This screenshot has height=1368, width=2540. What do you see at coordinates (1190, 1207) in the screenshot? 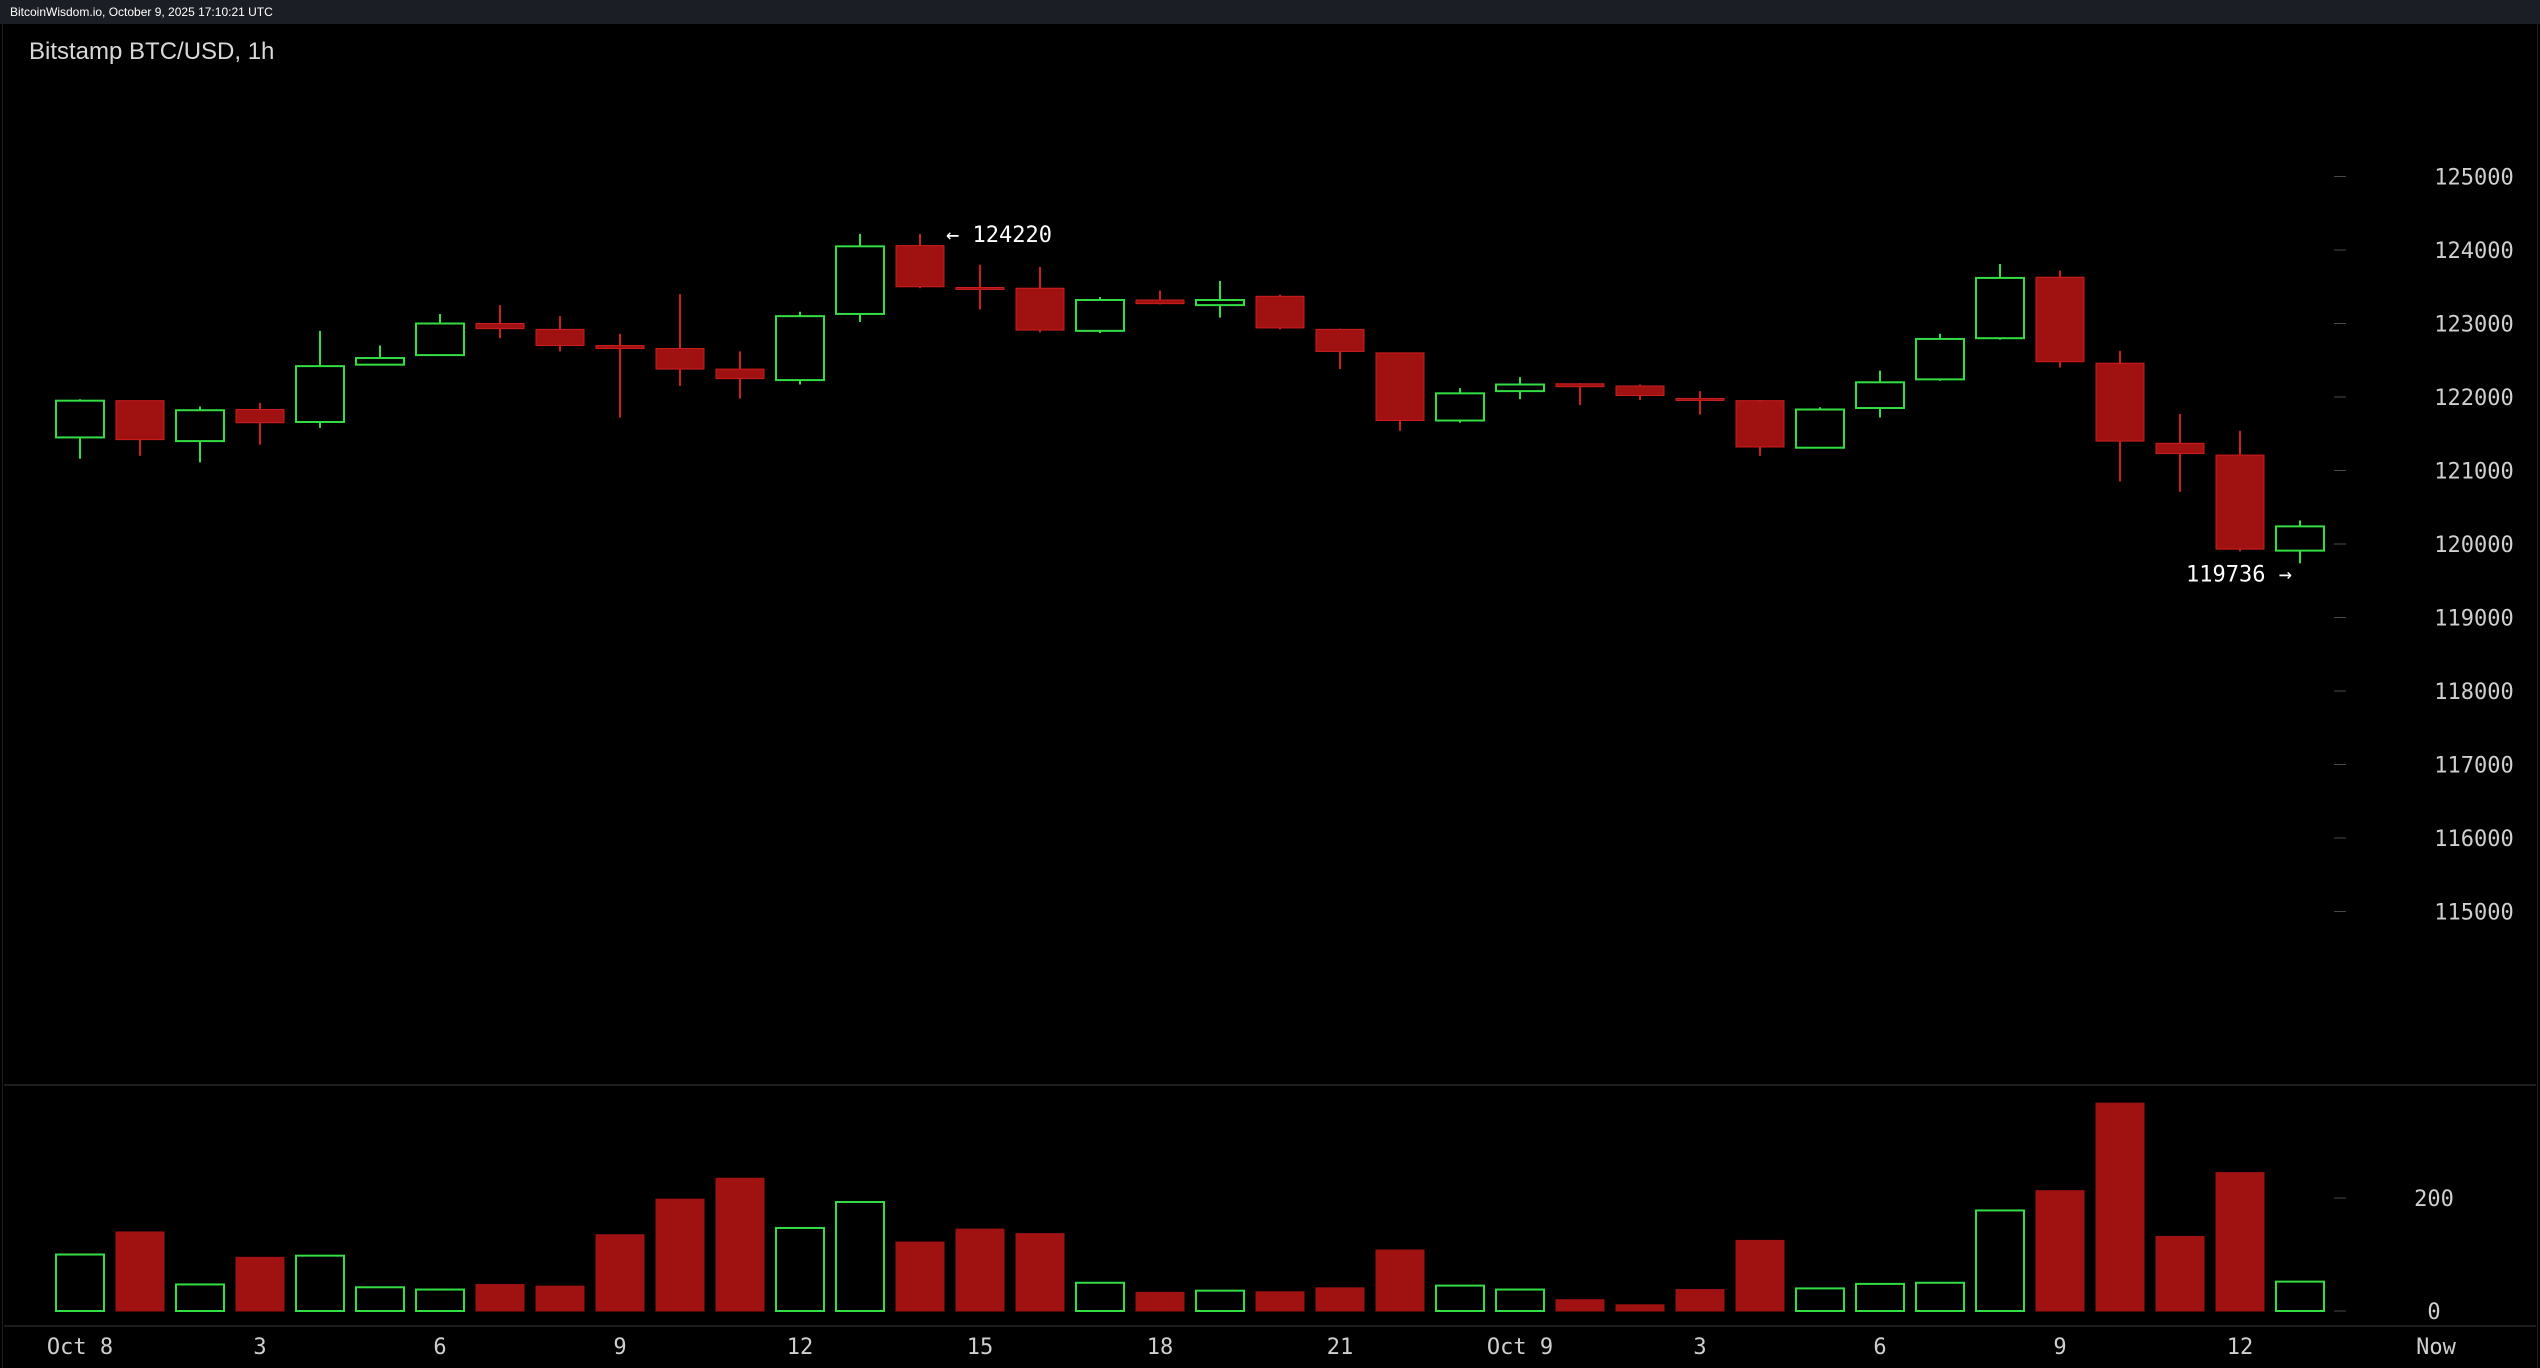
I see `volume-bars` at bounding box center [1190, 1207].